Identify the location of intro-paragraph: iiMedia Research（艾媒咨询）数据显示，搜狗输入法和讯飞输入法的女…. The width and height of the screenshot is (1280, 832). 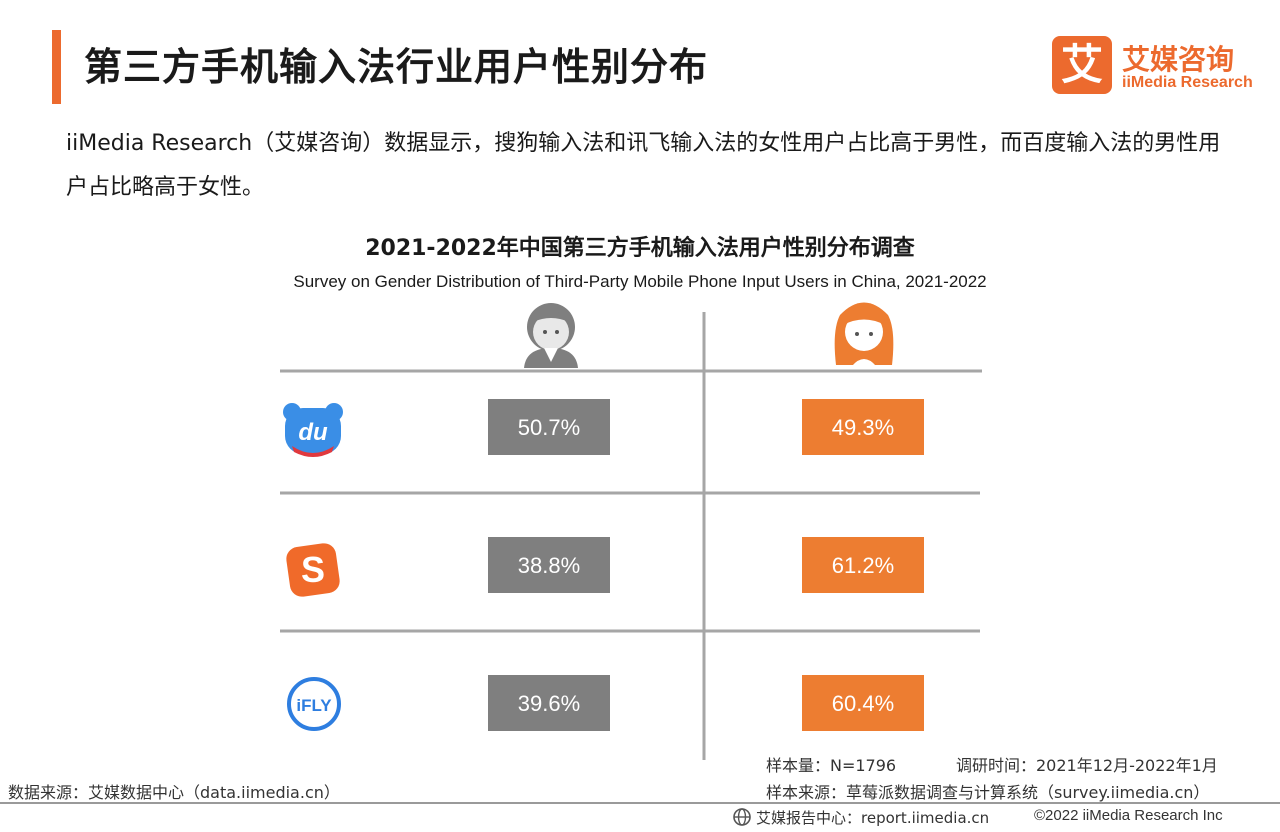
(643, 165).